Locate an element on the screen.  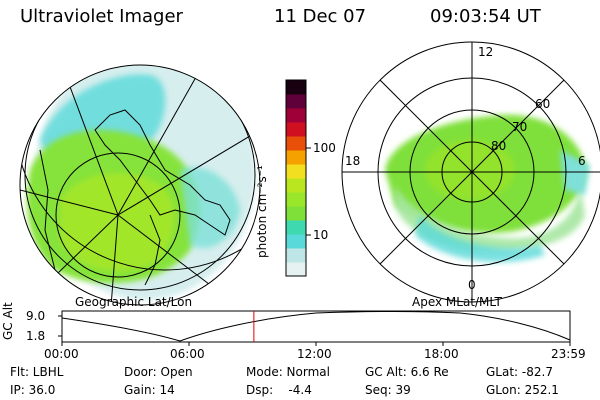
status-mode: Mode: Normal is located at coordinates (288, 372).